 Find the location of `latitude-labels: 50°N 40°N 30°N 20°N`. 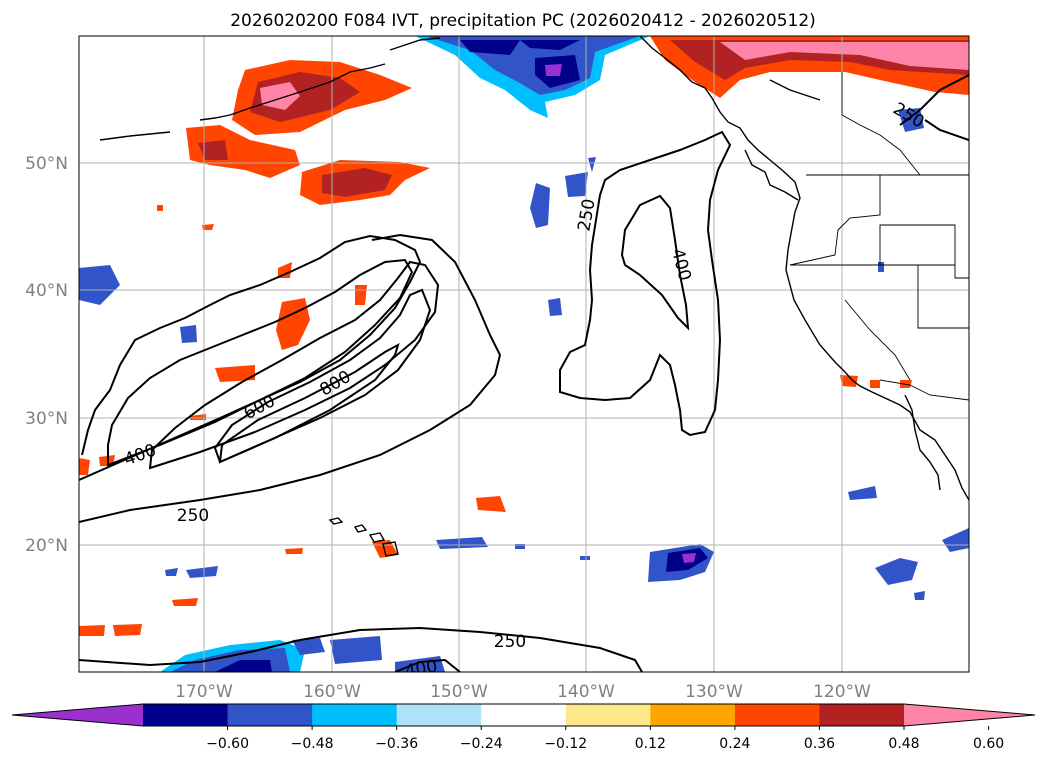

latitude-labels: 50°N 40°N 30°N 20°N is located at coordinates (46, 355).